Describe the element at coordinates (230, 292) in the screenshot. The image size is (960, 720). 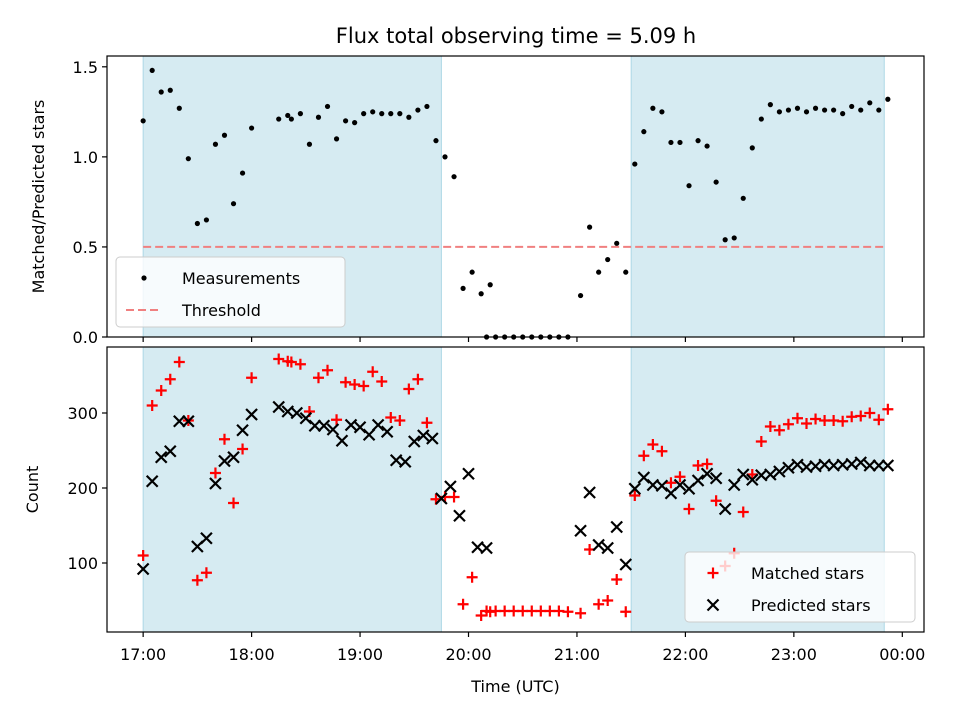
I see `legend: Measurements Threshold` at that location.